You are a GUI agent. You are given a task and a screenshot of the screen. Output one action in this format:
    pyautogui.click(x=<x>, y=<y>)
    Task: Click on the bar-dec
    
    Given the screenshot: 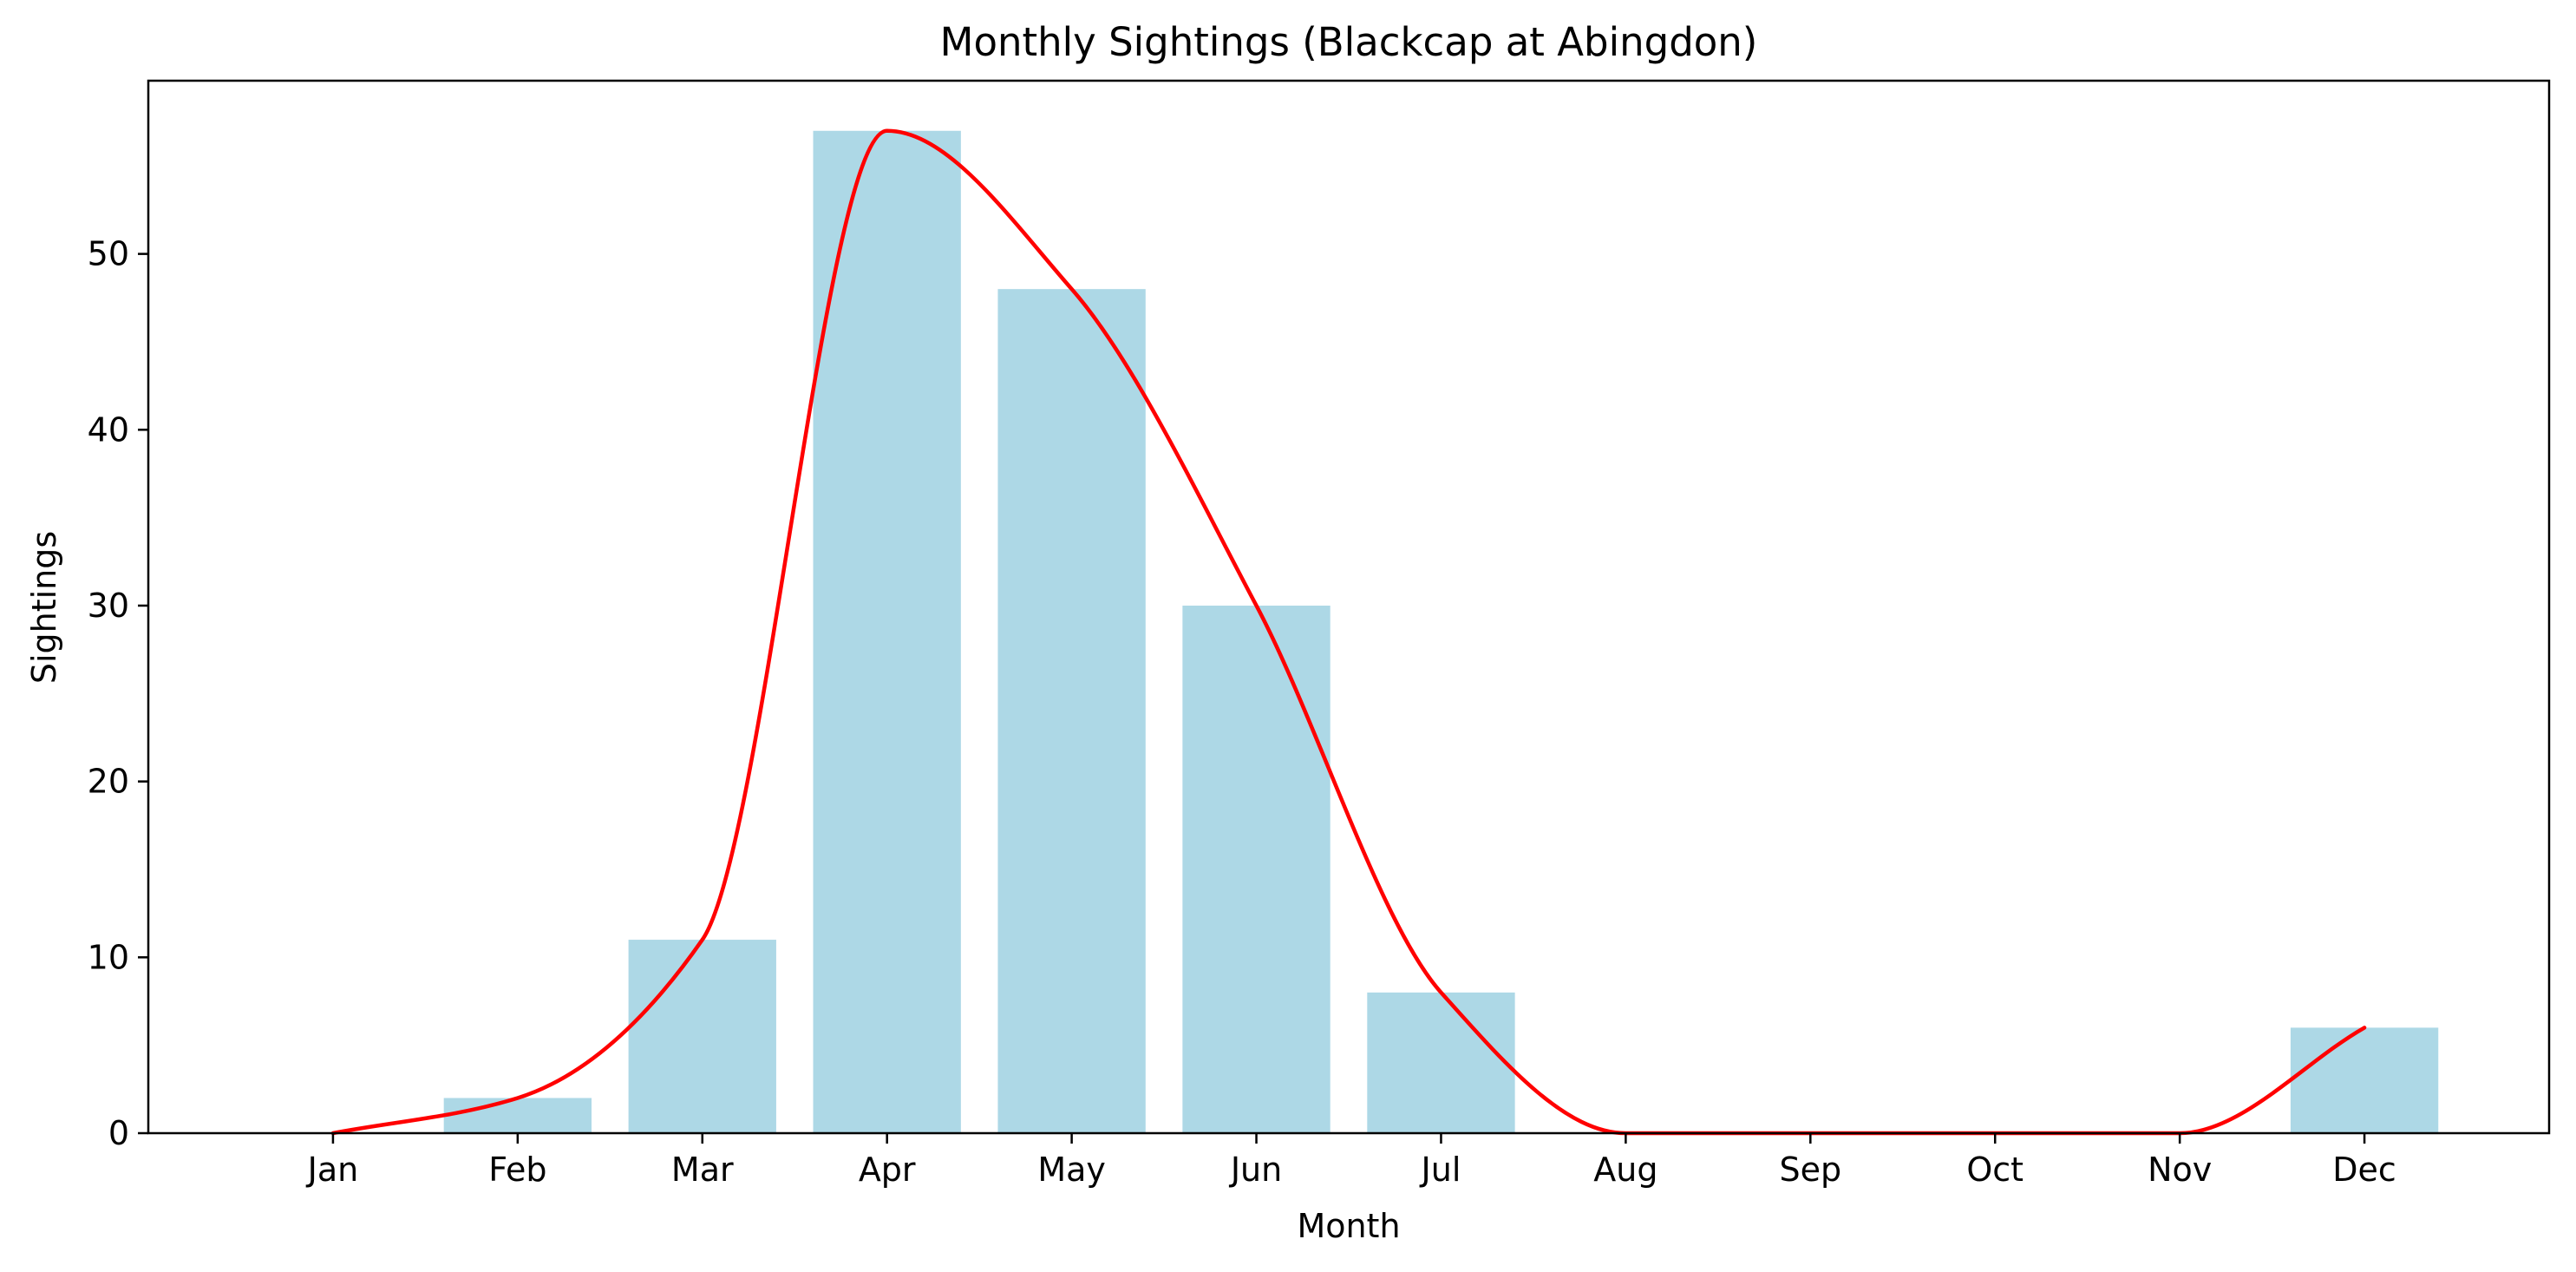 What is the action you would take?
    pyautogui.click(x=2364, y=1080)
    